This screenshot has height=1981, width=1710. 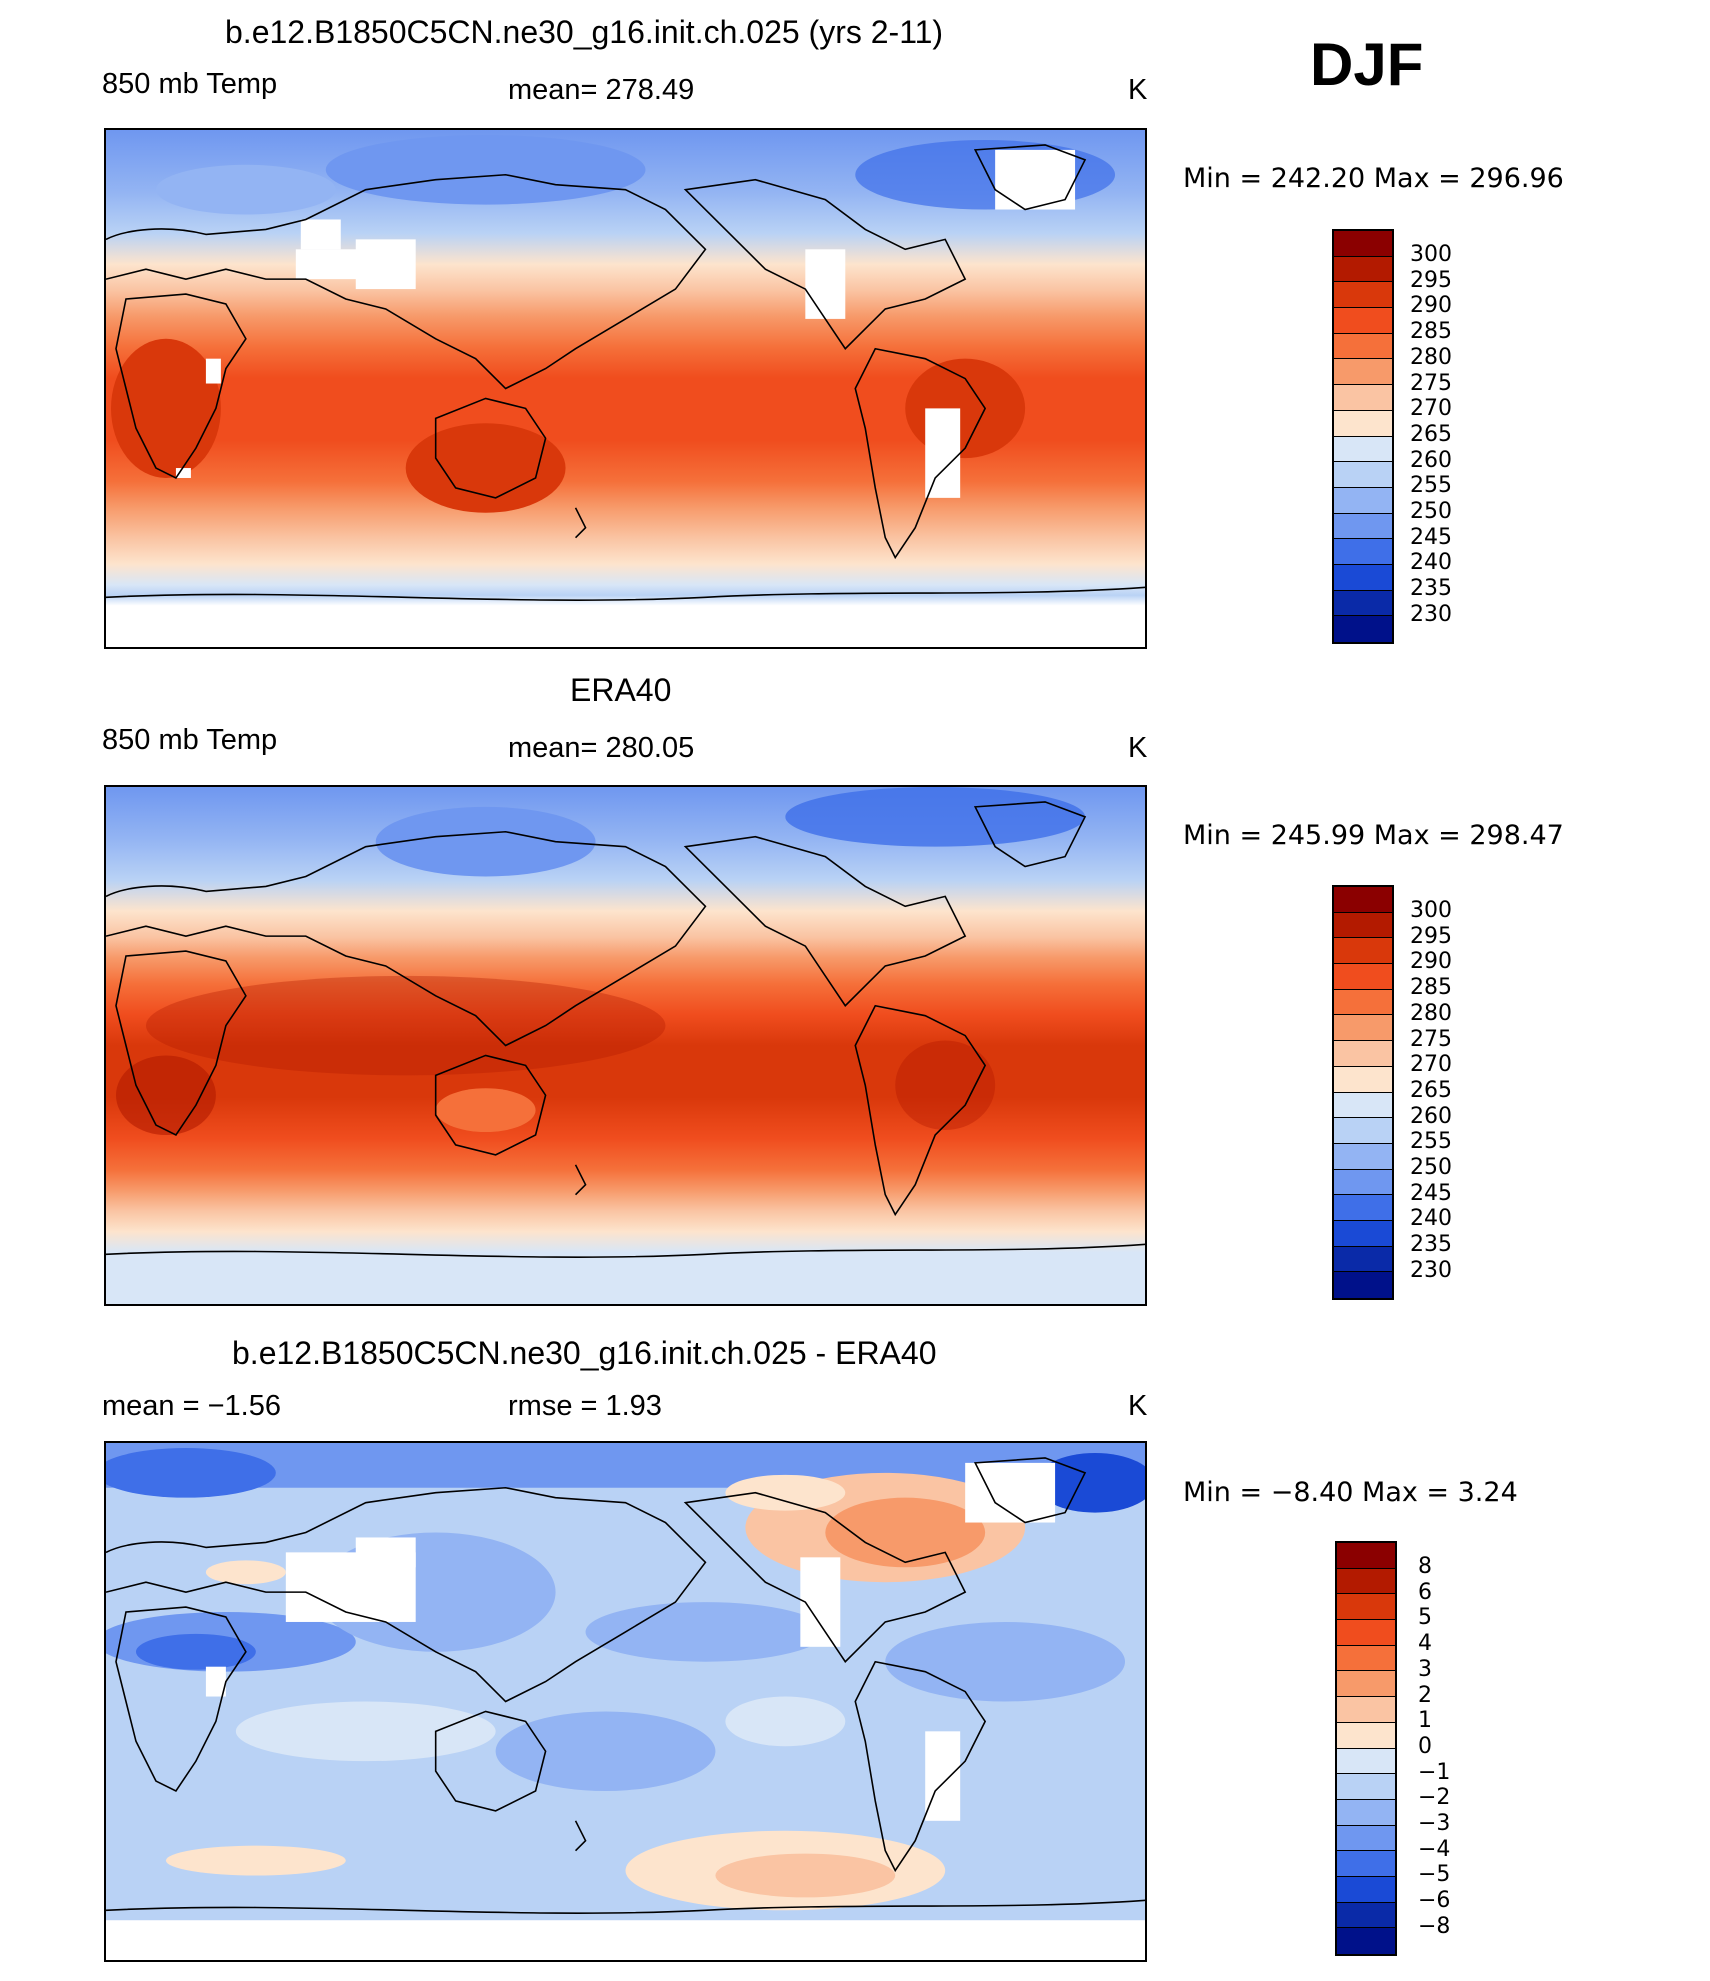 What do you see at coordinates (621, 690) in the screenshot?
I see `panel-2-title: ERA40` at bounding box center [621, 690].